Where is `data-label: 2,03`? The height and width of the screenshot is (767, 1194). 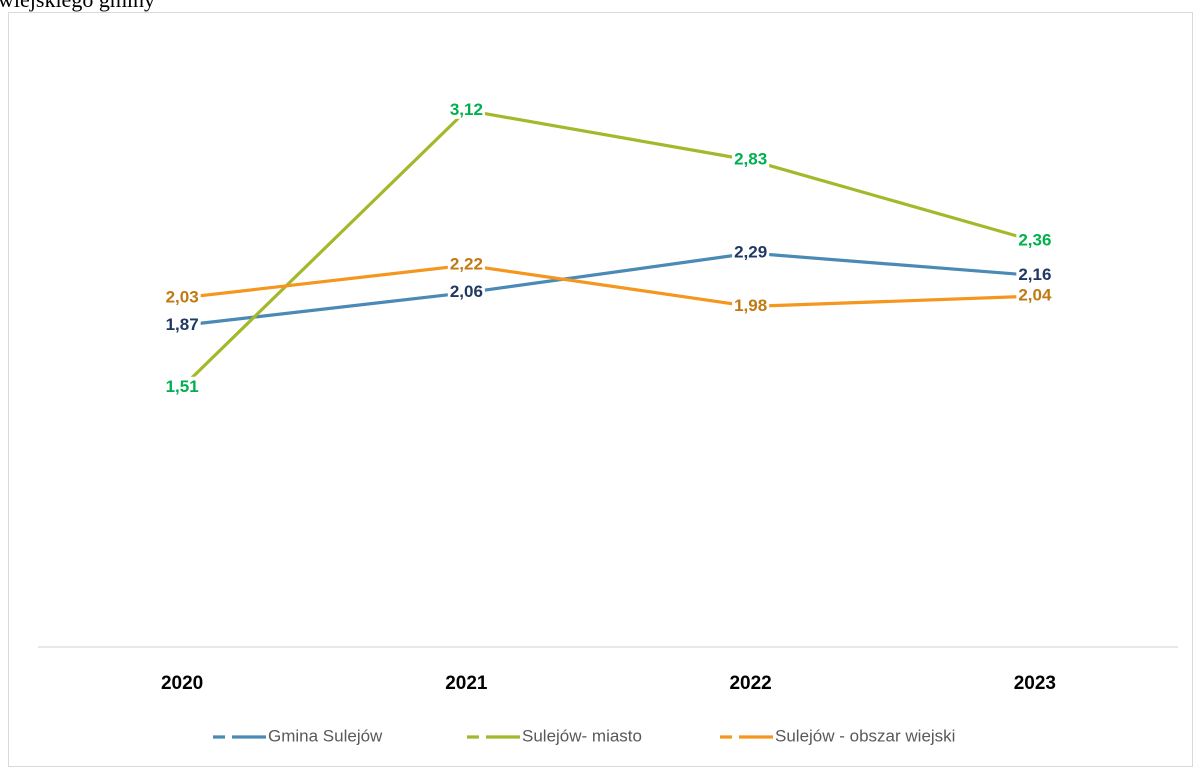 data-label: 2,03 is located at coordinates (182, 296).